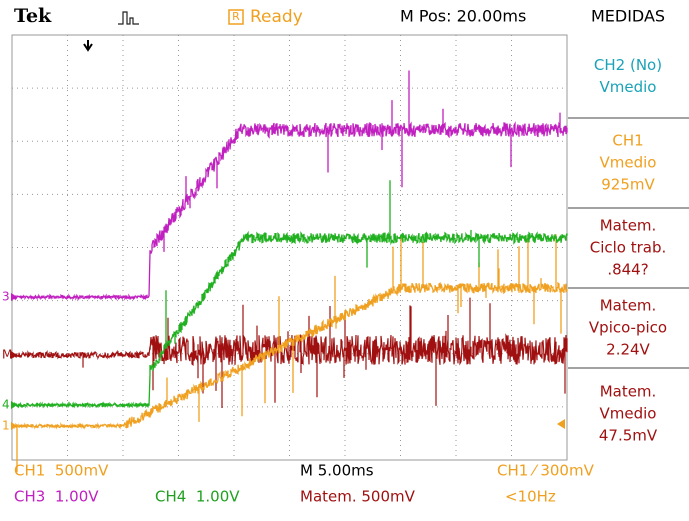 The image size is (689, 521). What do you see at coordinates (197, 497) in the screenshot?
I see `ch4-scale: CH4 1.00V` at bounding box center [197, 497].